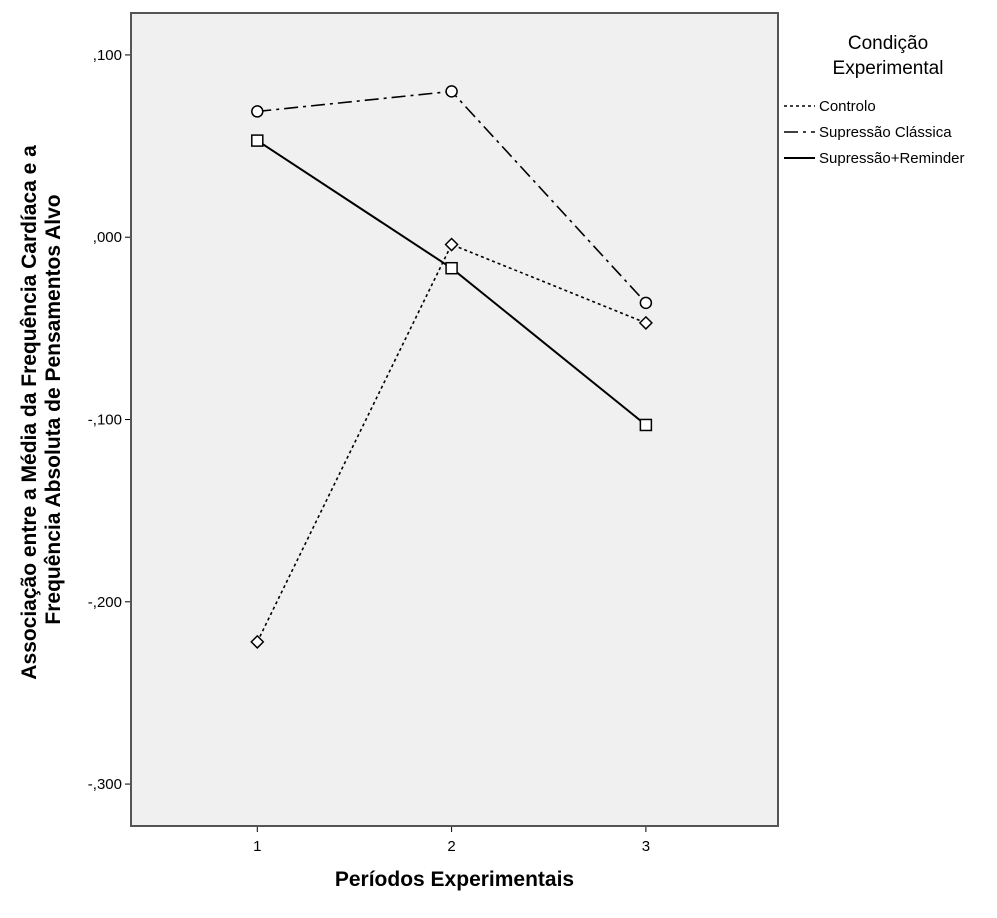  What do you see at coordinates (888, 43) in the screenshot?
I see `legend-title-line-1: Condição` at bounding box center [888, 43].